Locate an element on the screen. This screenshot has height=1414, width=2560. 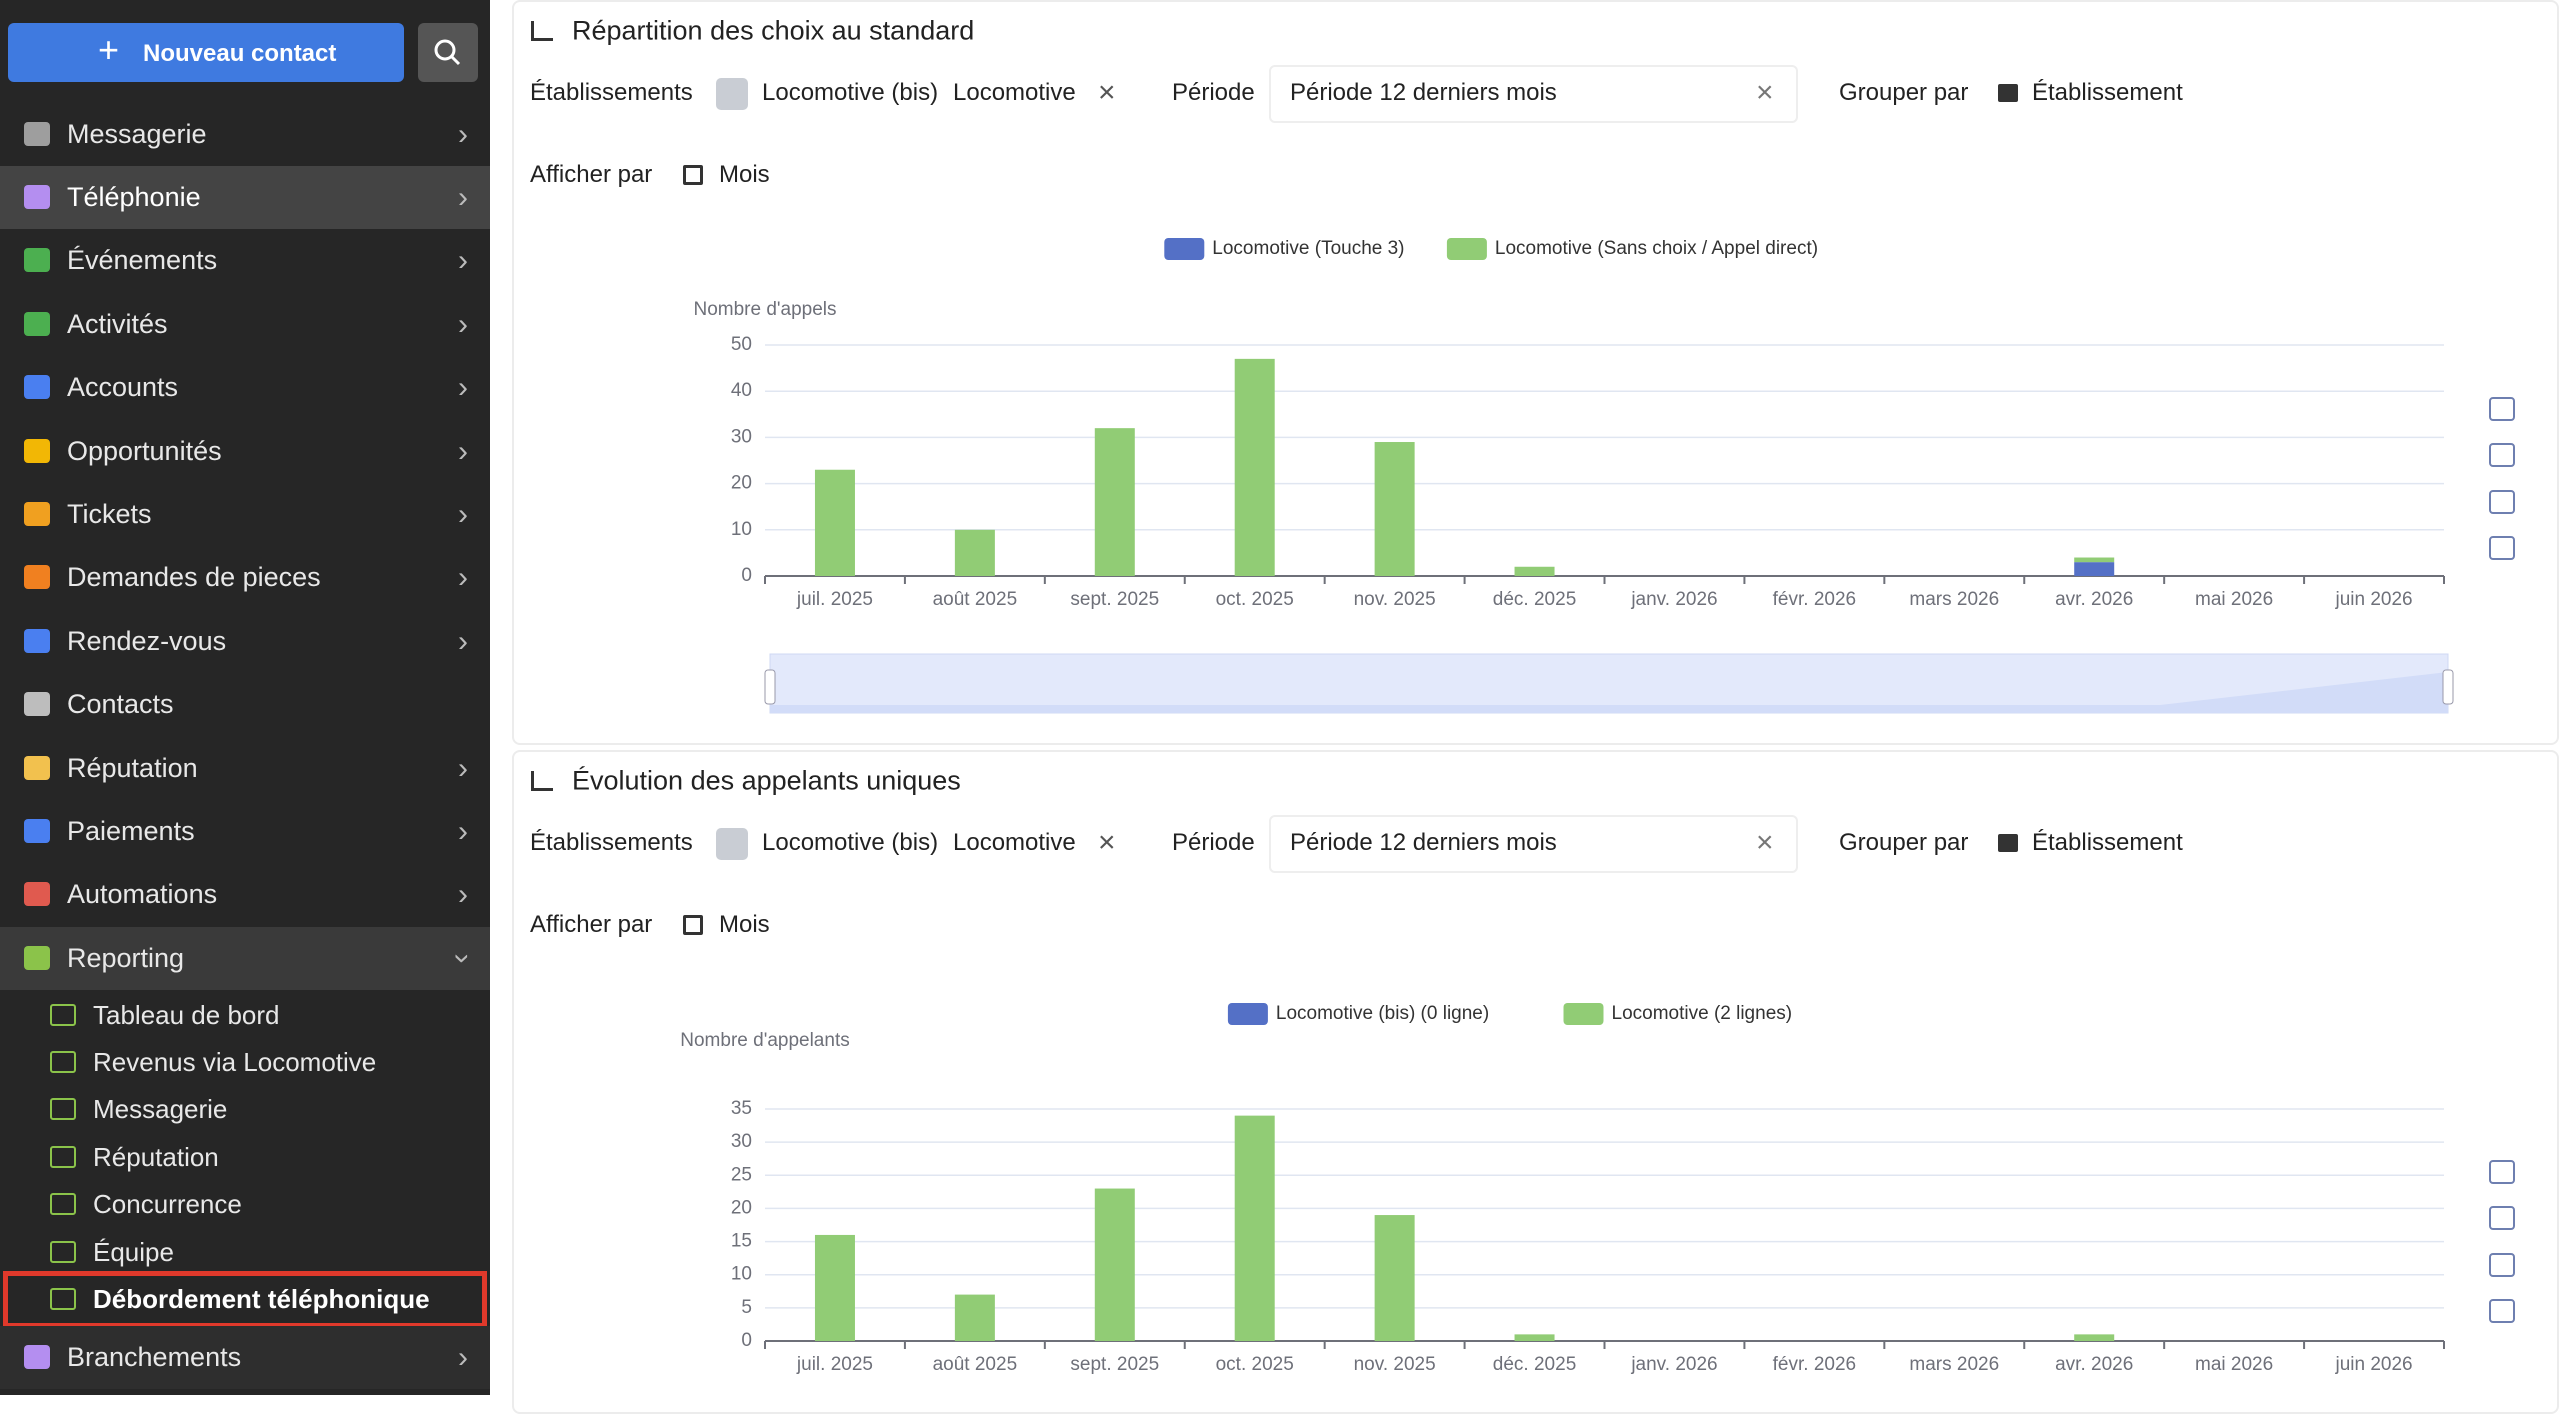
establishment-icon is located at coordinates (732, 844).